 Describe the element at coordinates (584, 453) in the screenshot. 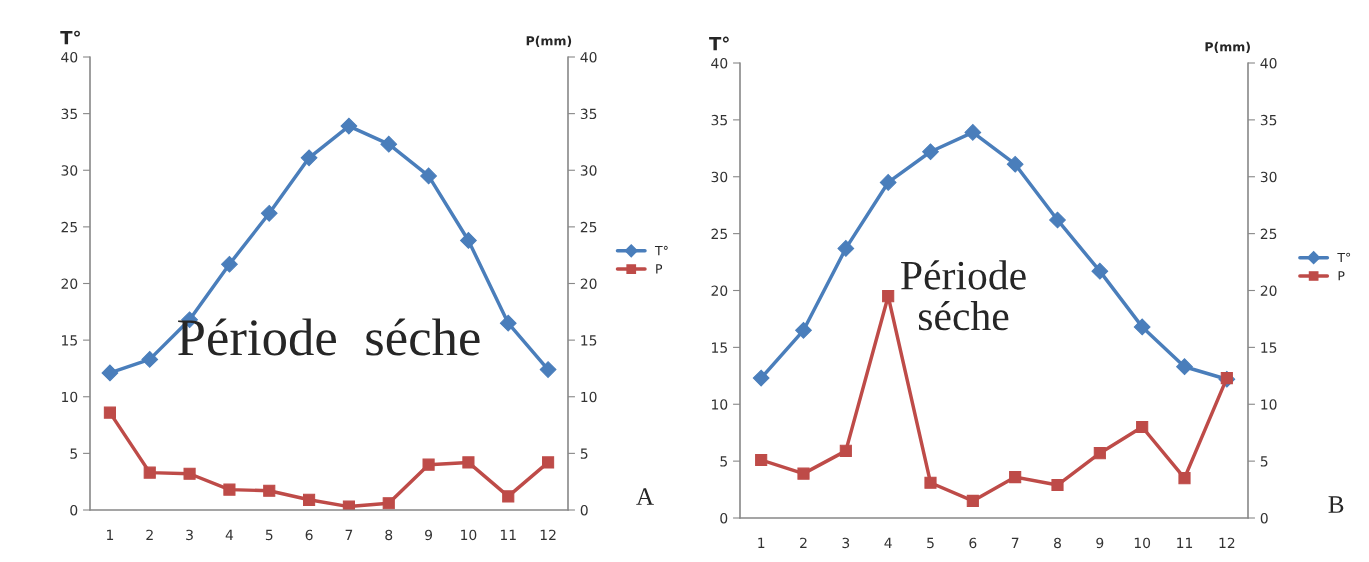

I see `y2-tick-label: 5` at that location.